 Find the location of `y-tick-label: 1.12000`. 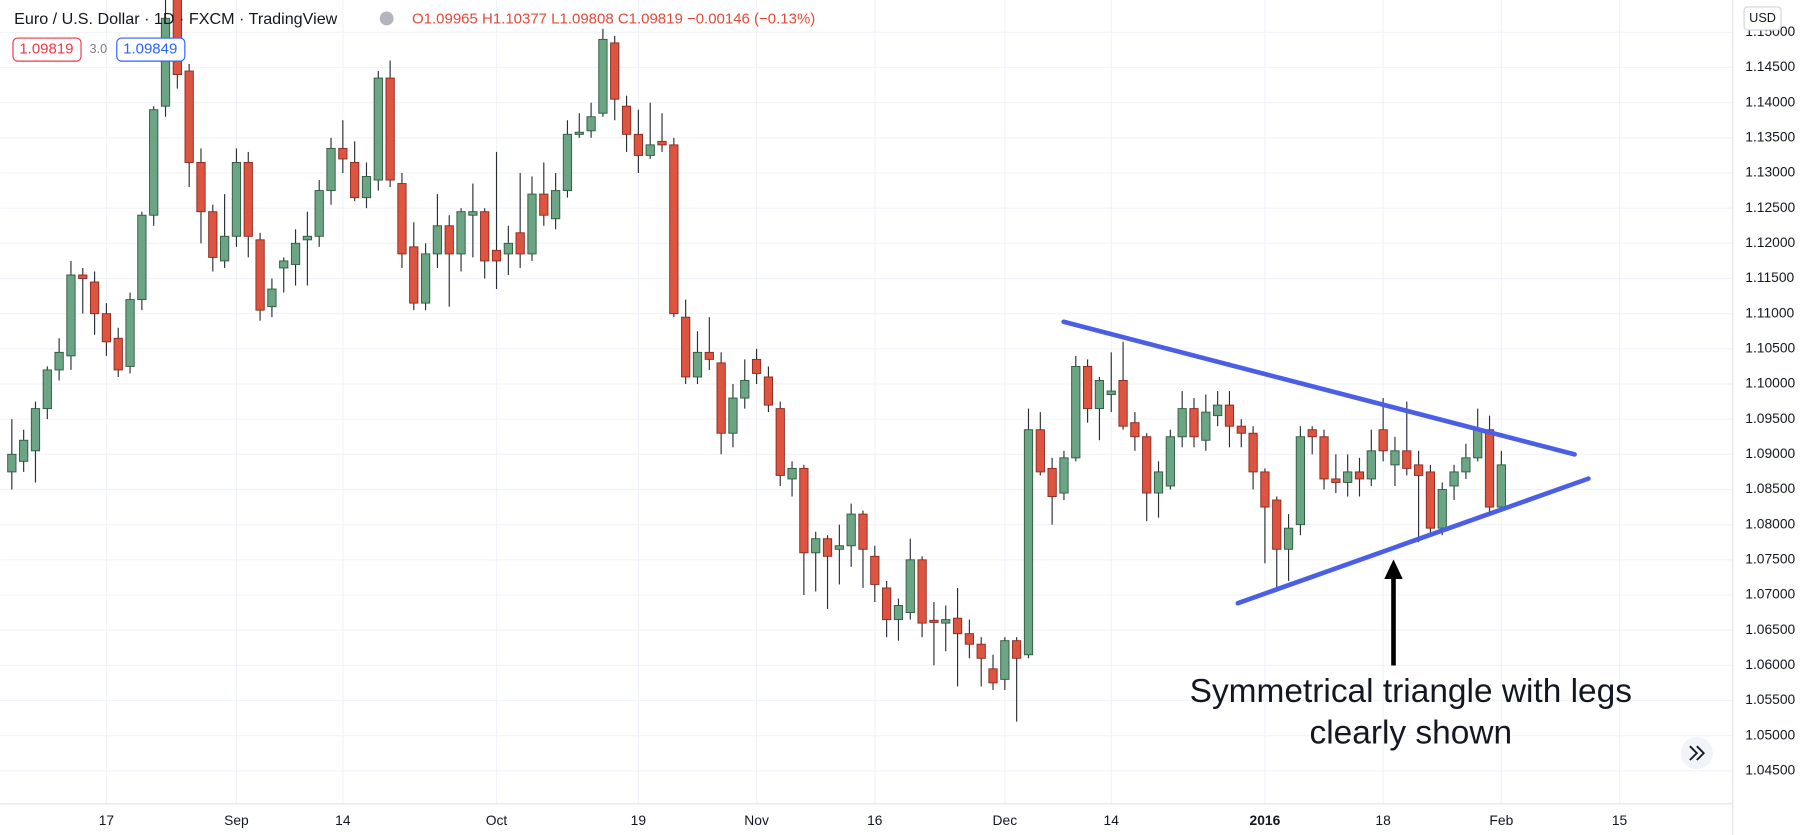

y-tick-label: 1.12000 is located at coordinates (1770, 242).